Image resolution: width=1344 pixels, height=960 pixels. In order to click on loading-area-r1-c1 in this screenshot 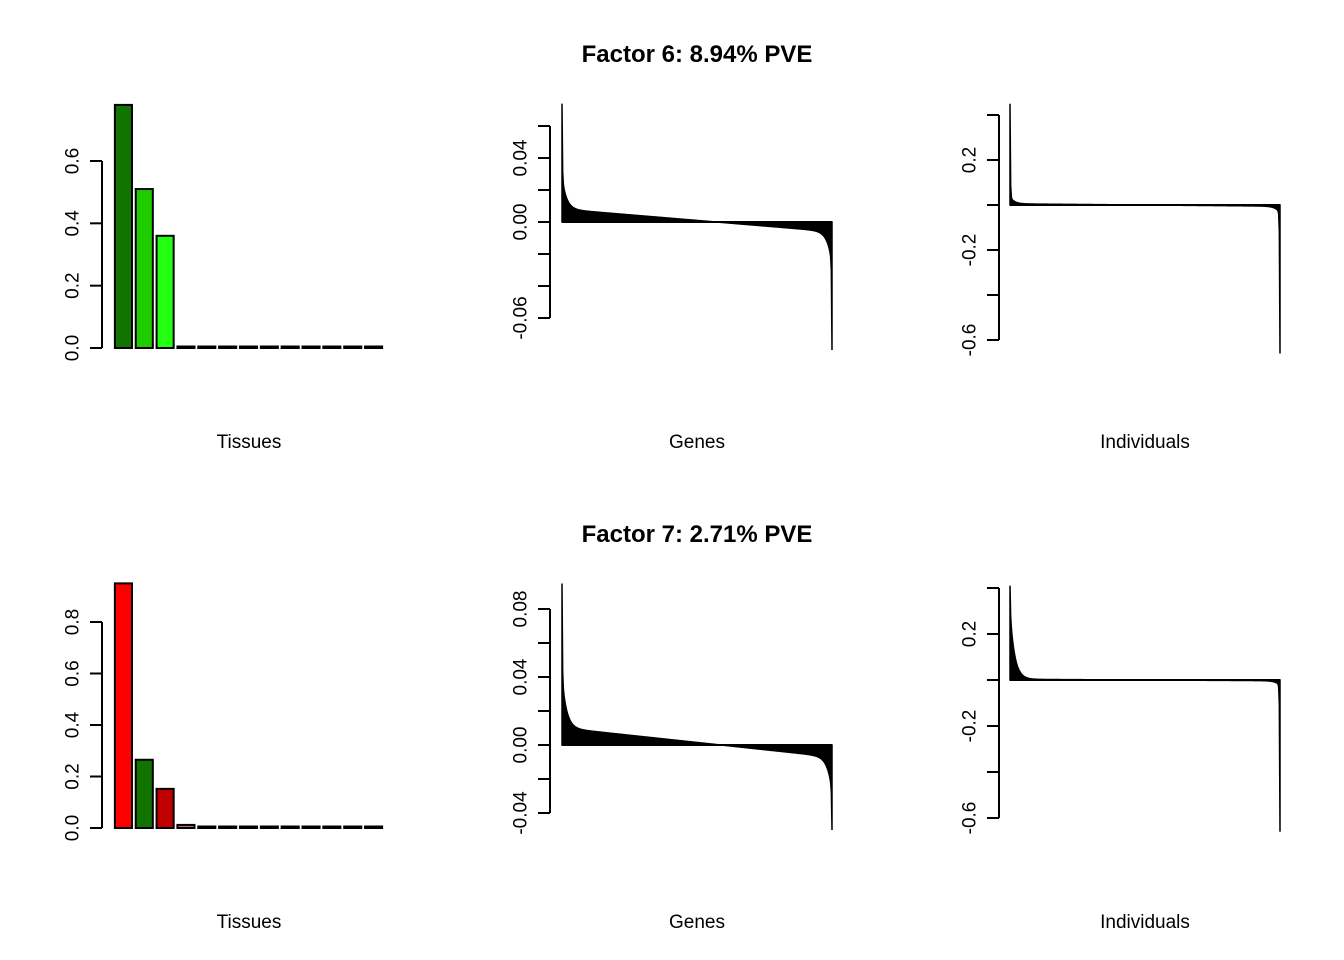, I will do `click(697, 707)`.